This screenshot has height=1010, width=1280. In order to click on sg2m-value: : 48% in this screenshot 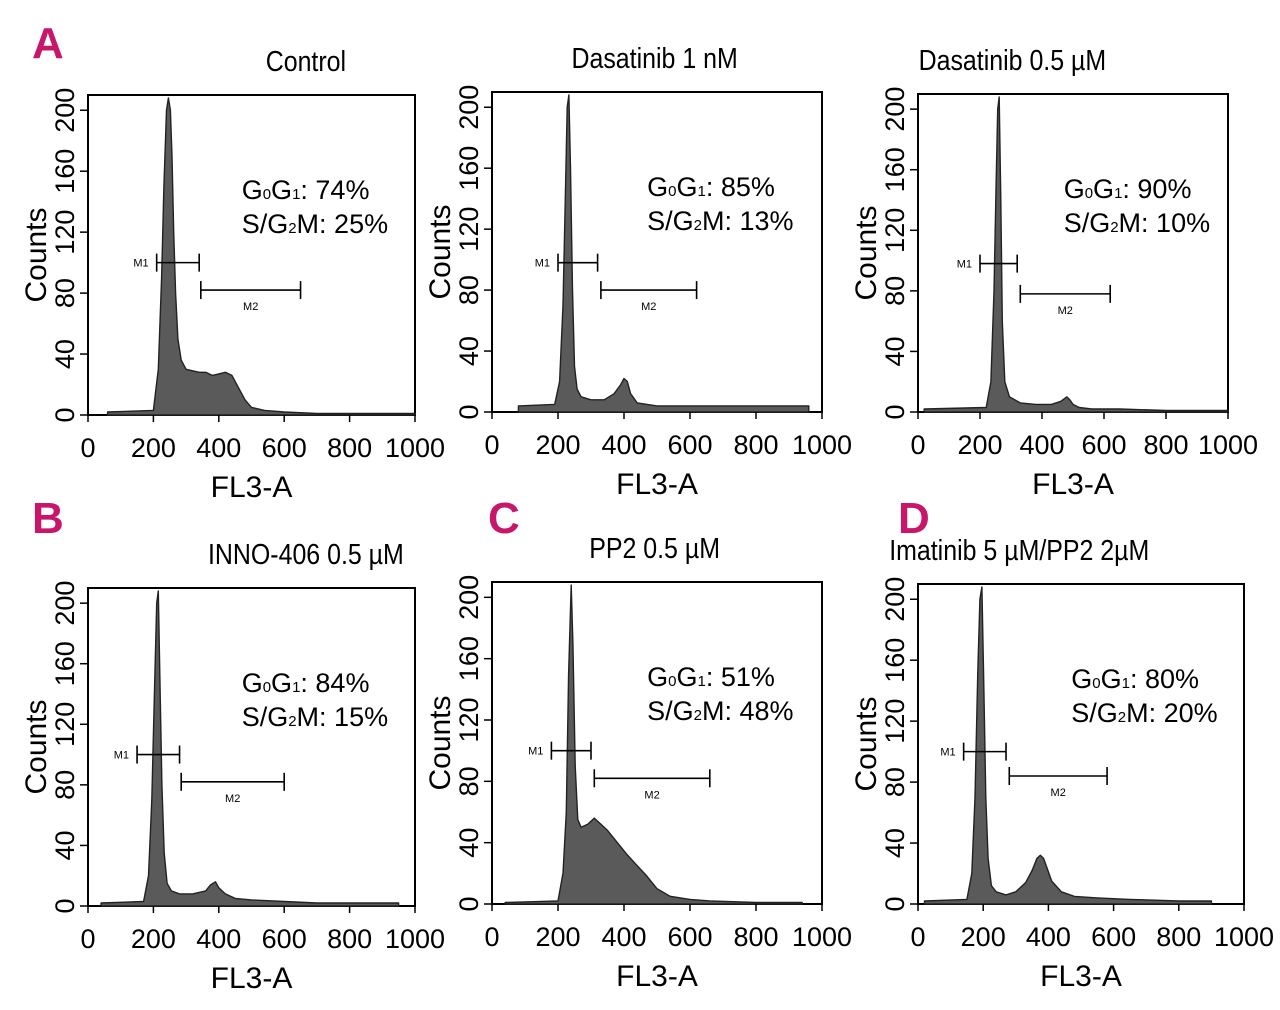, I will do `click(758, 711)`.